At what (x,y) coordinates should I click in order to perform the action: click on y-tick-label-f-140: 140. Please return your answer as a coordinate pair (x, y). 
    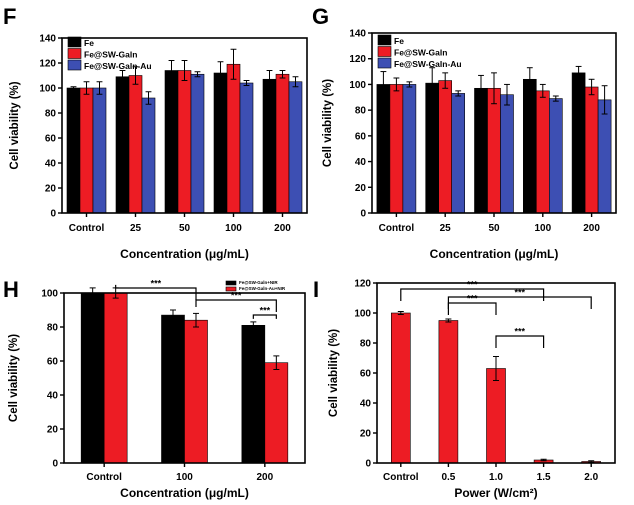
    Looking at the image, I should click on (47, 39).